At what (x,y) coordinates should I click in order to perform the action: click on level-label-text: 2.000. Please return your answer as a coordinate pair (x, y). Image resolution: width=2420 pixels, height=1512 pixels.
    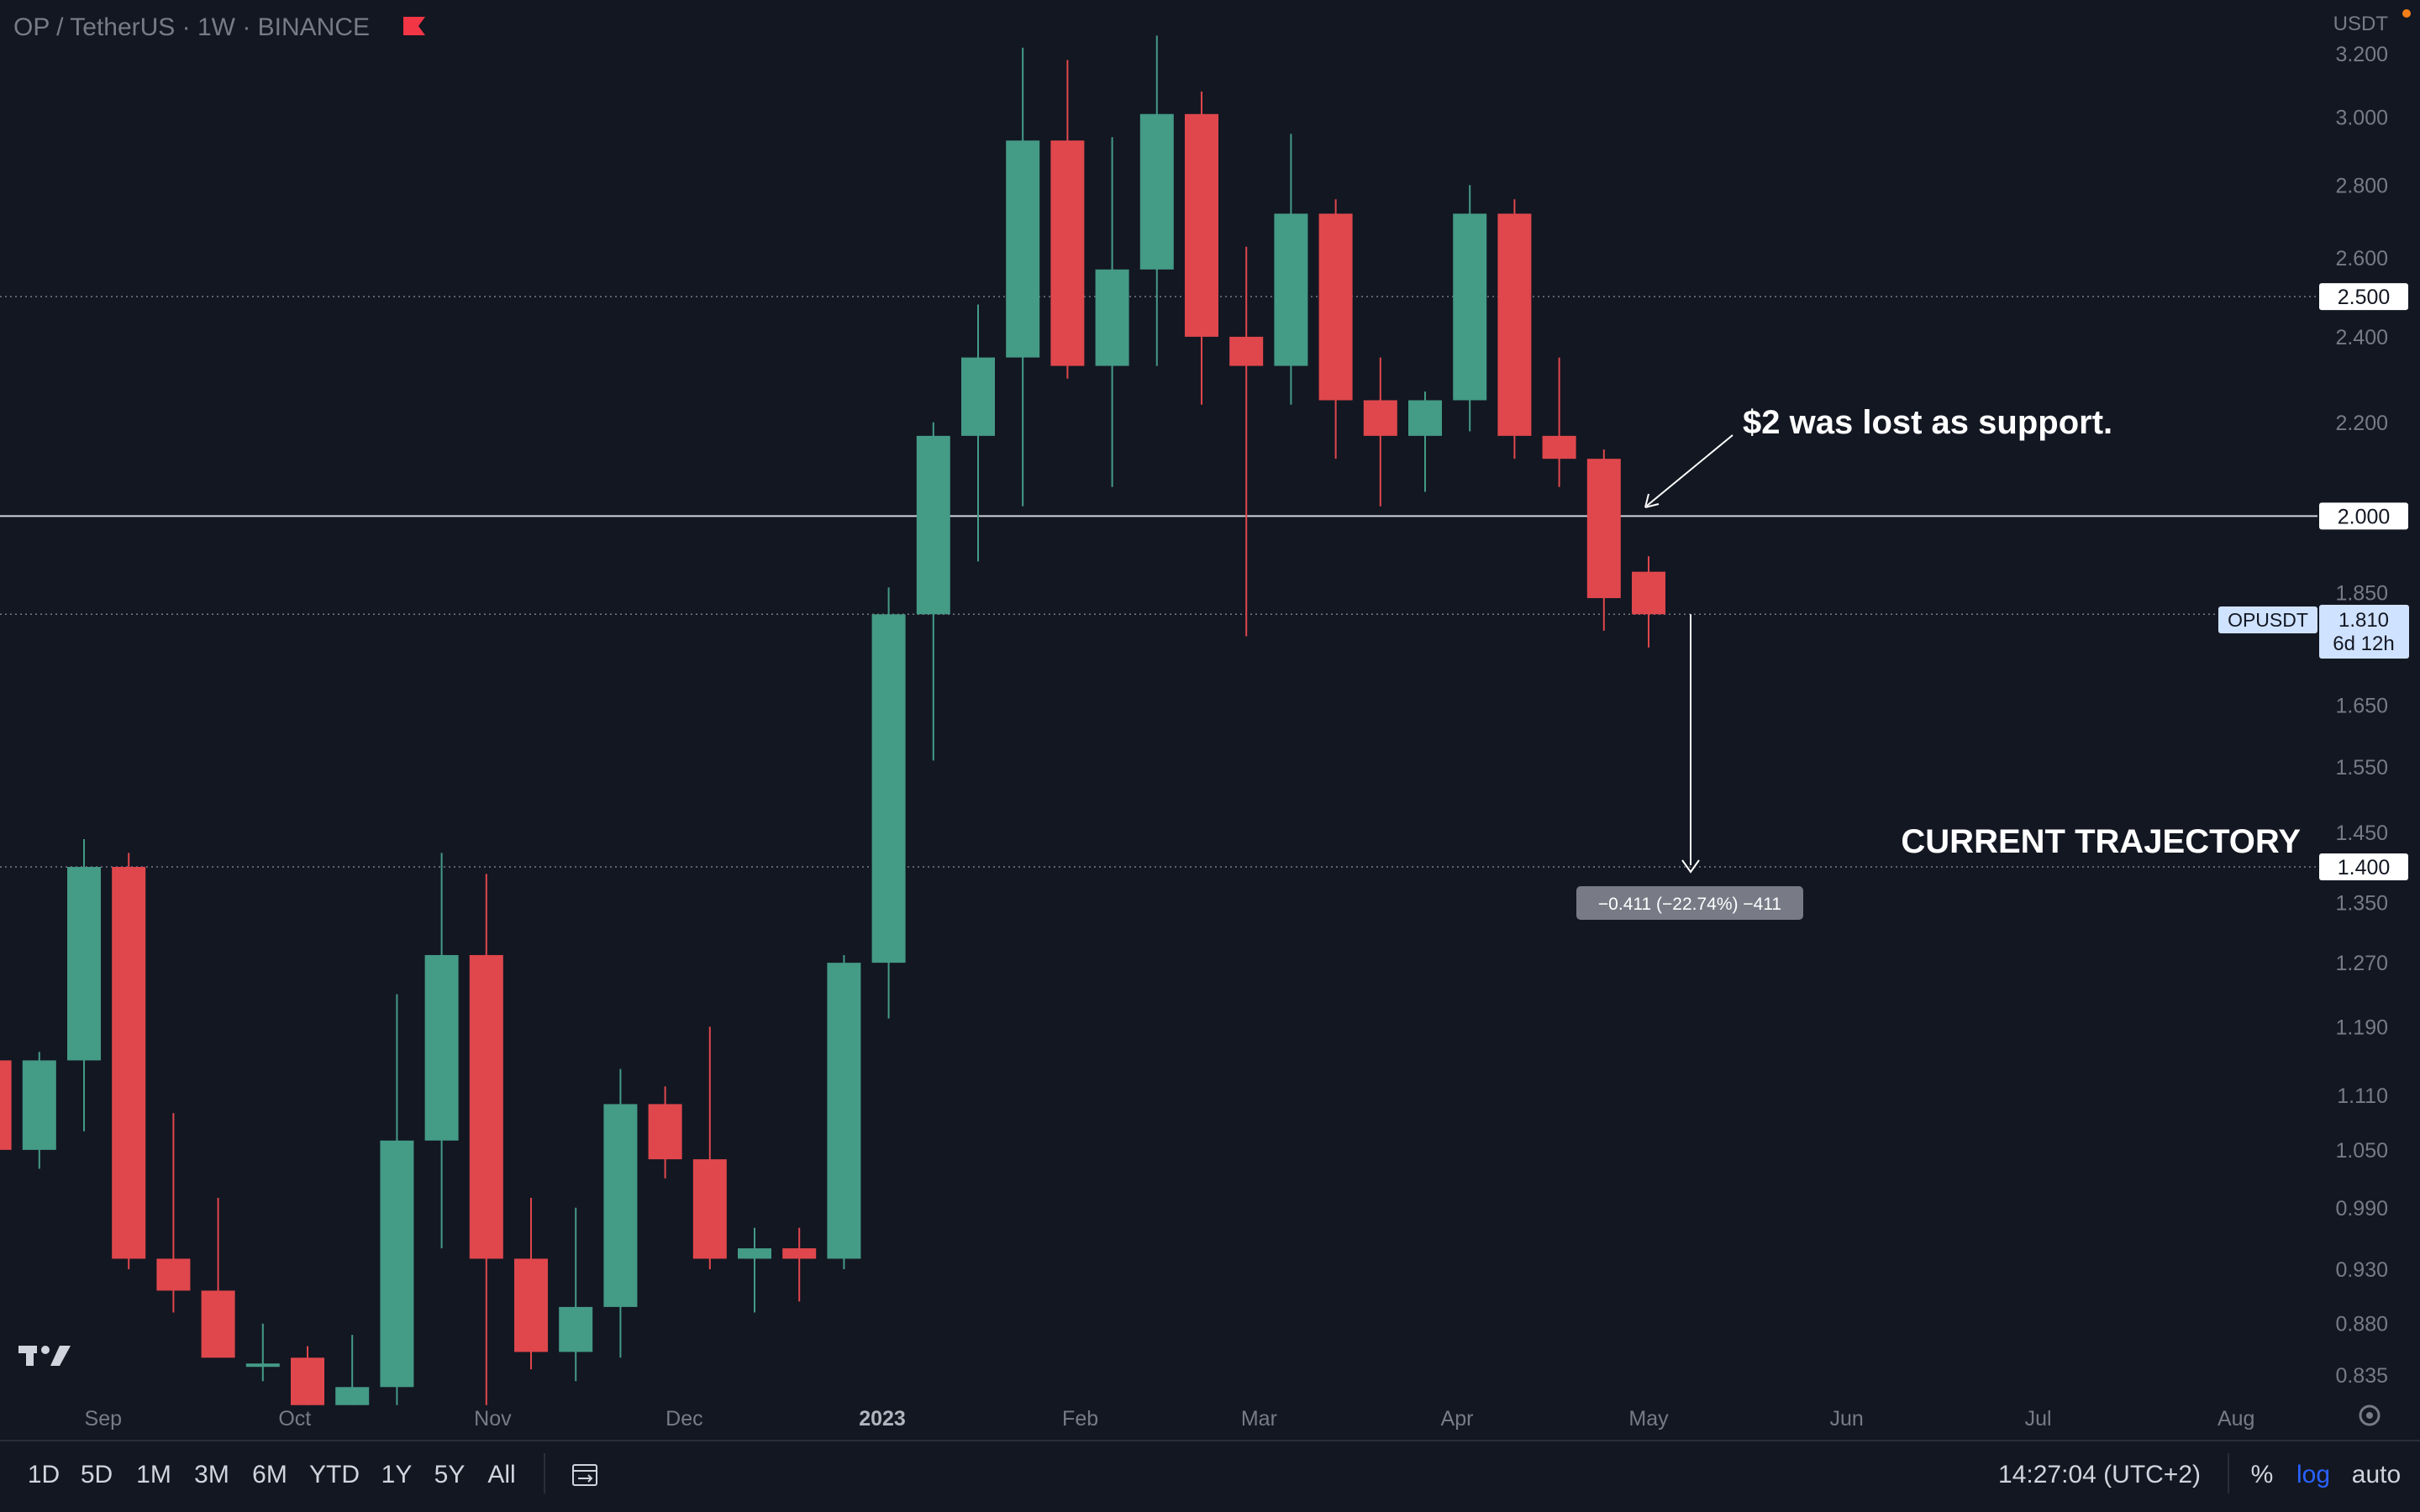
    Looking at the image, I should click on (2364, 516).